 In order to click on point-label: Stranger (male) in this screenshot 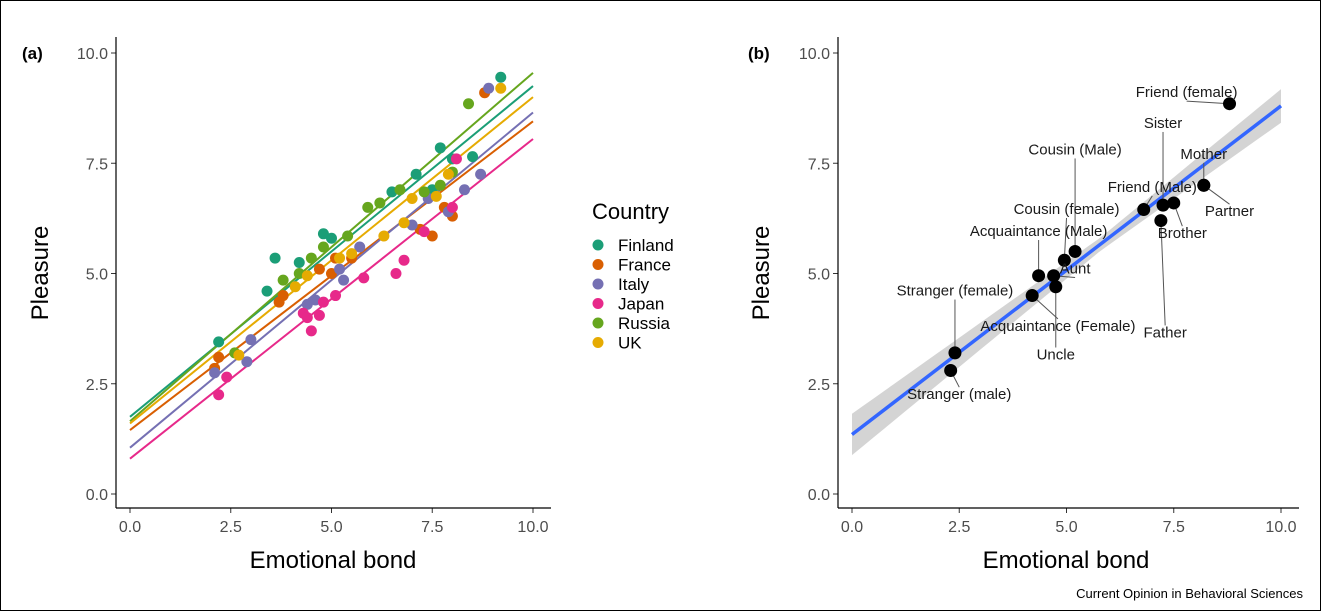, I will do `click(959, 394)`.